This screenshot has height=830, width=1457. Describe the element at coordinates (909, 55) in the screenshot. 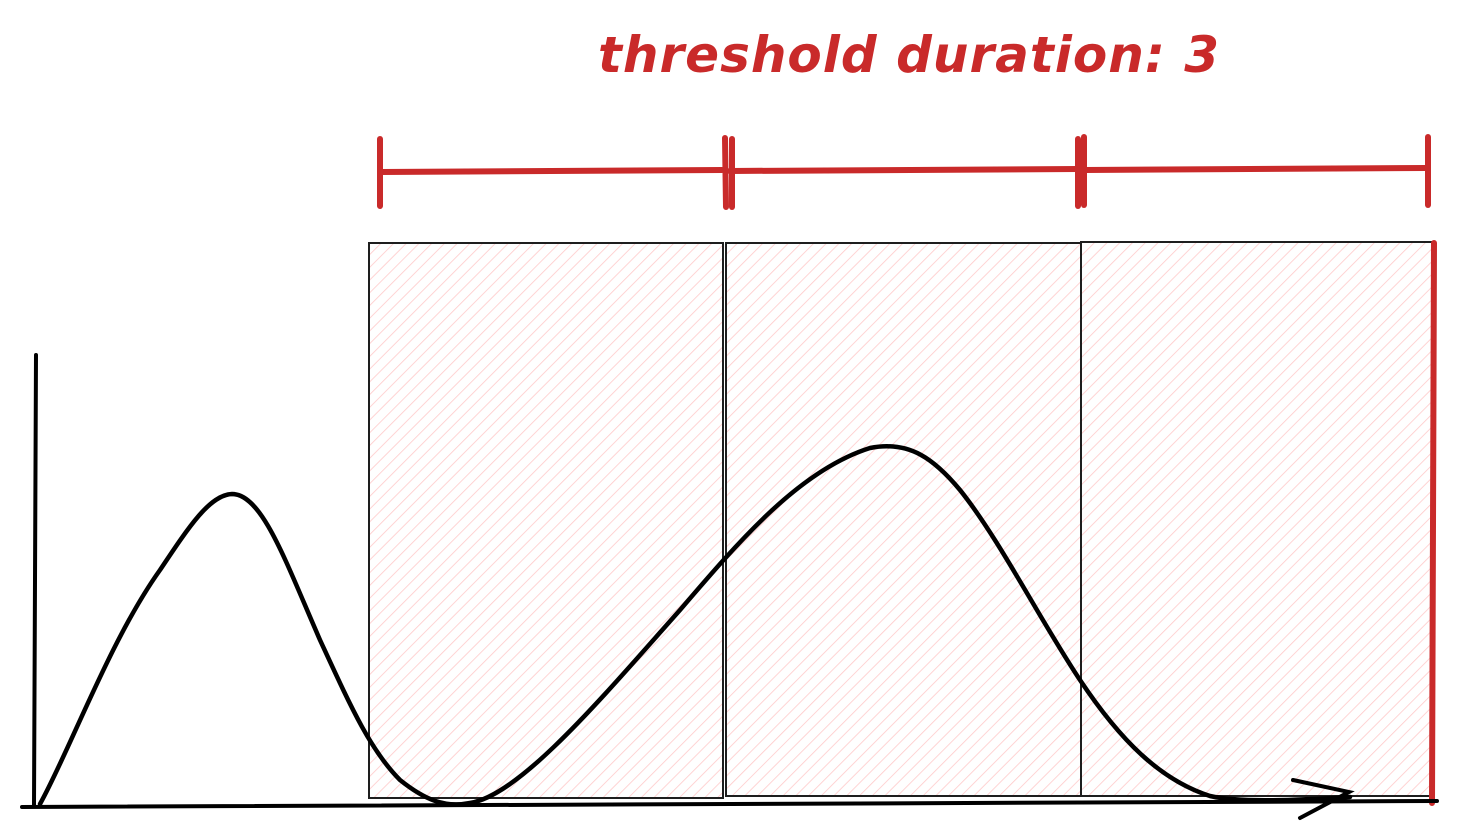

I see `threshold-duration-label: threshold duration: 3` at that location.